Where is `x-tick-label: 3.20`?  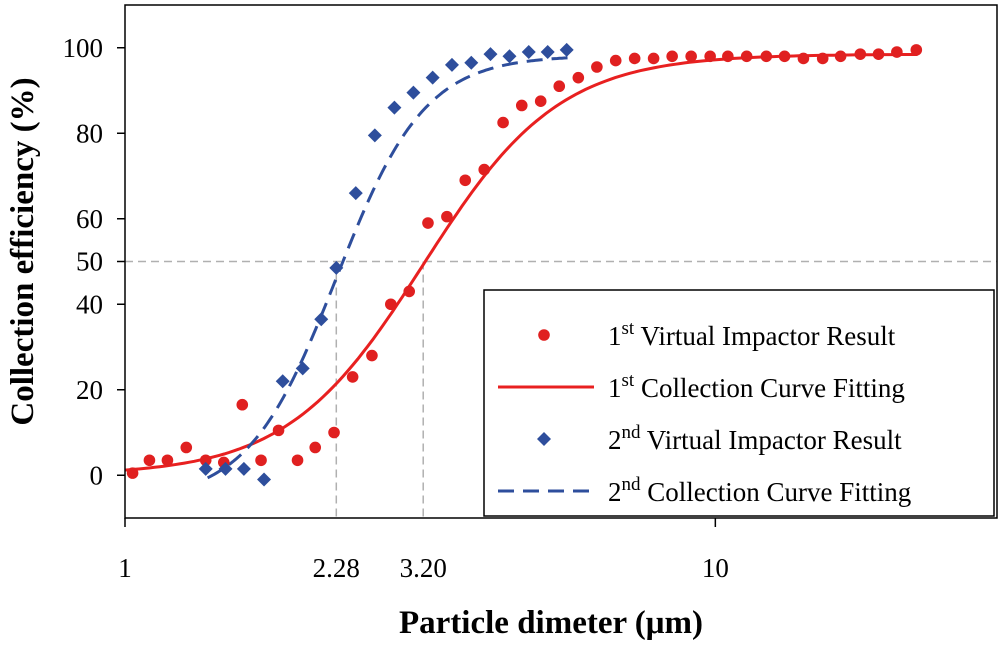 x-tick-label: 3.20 is located at coordinates (423, 568).